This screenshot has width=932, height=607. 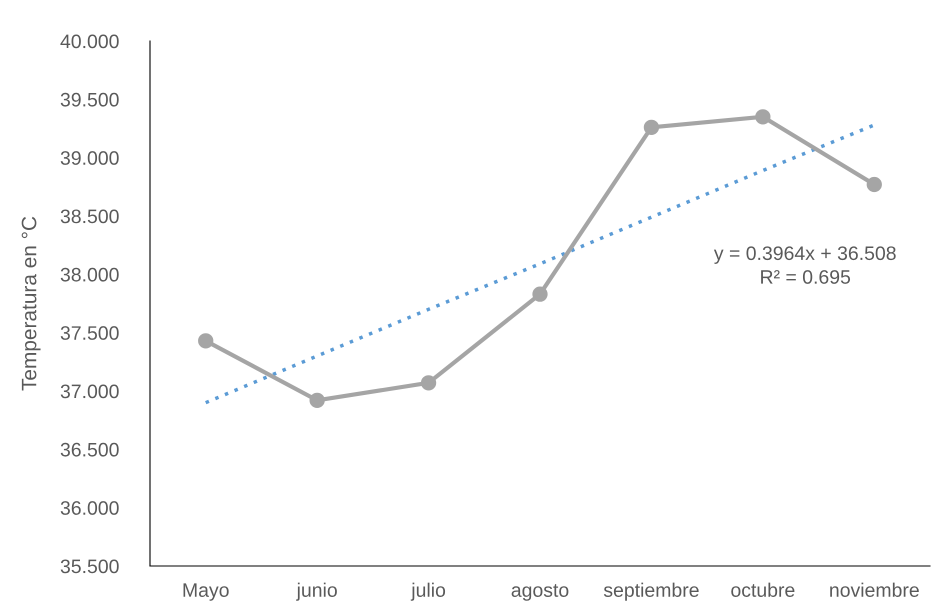 What do you see at coordinates (651, 591) in the screenshot?
I see `x-tick-label: septiembre` at bounding box center [651, 591].